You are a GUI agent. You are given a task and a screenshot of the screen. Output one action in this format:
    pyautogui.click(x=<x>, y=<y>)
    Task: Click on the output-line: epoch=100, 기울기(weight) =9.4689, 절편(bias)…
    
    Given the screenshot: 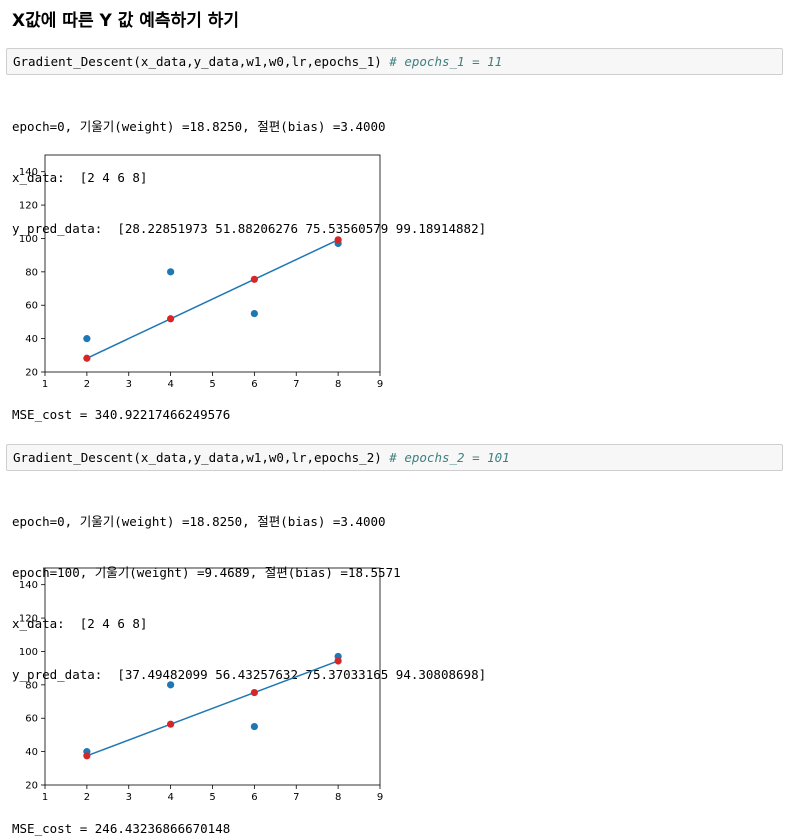 What is the action you would take?
    pyautogui.click(x=206, y=572)
    